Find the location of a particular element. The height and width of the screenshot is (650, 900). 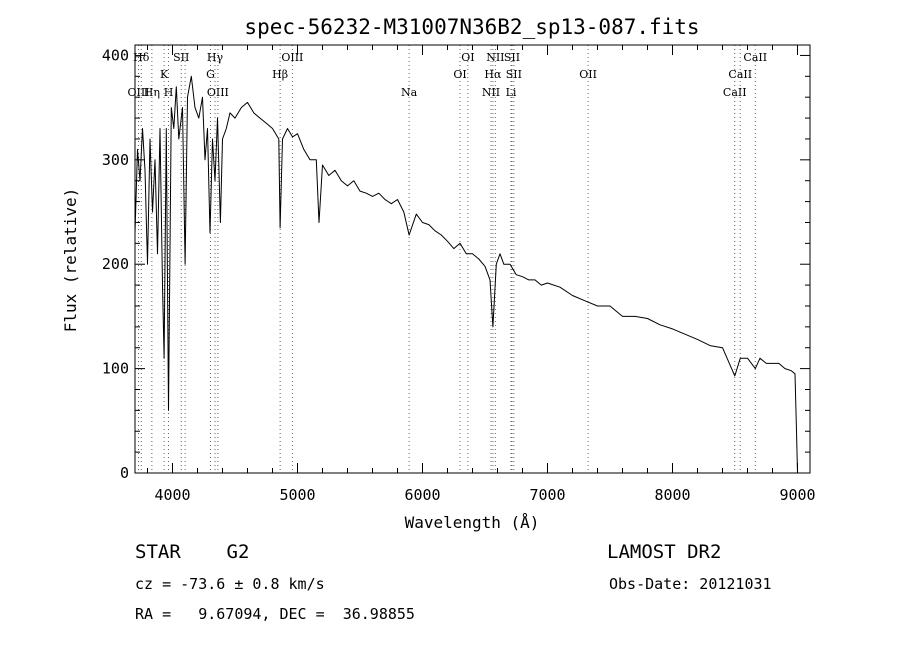

line-label-11: Na is located at coordinates (409, 92).